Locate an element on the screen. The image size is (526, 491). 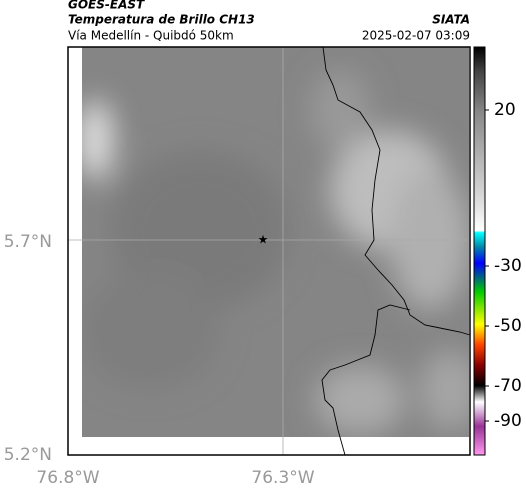
colorbar-label: -30 is located at coordinates (508, 266).